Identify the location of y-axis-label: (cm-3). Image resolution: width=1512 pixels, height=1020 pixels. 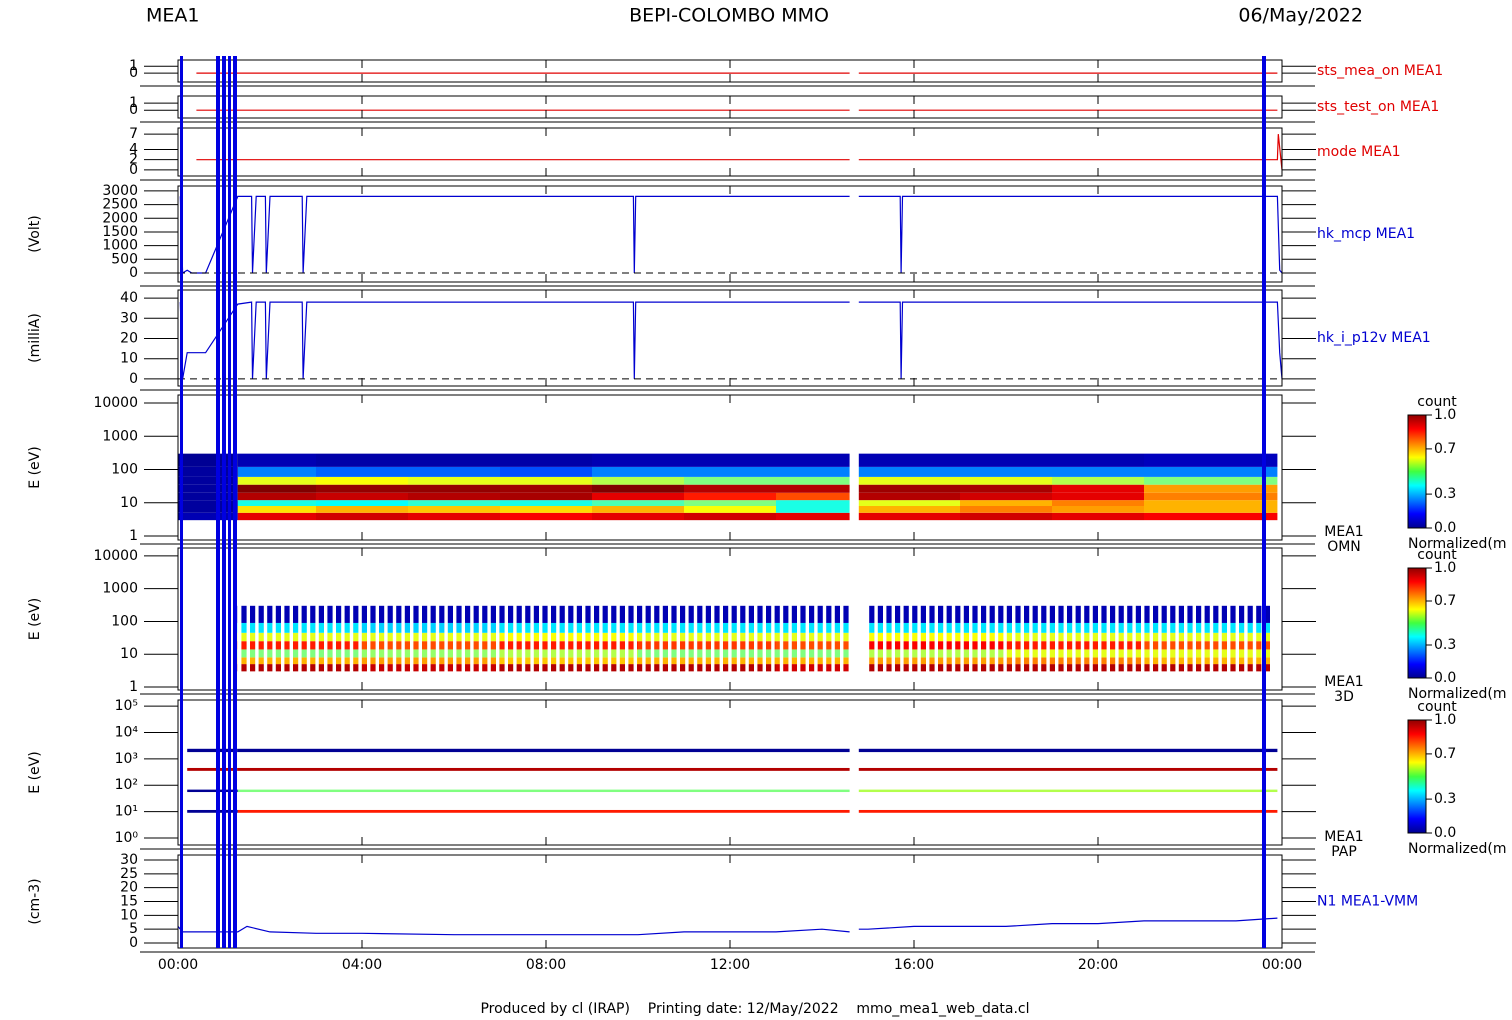
(35, 901).